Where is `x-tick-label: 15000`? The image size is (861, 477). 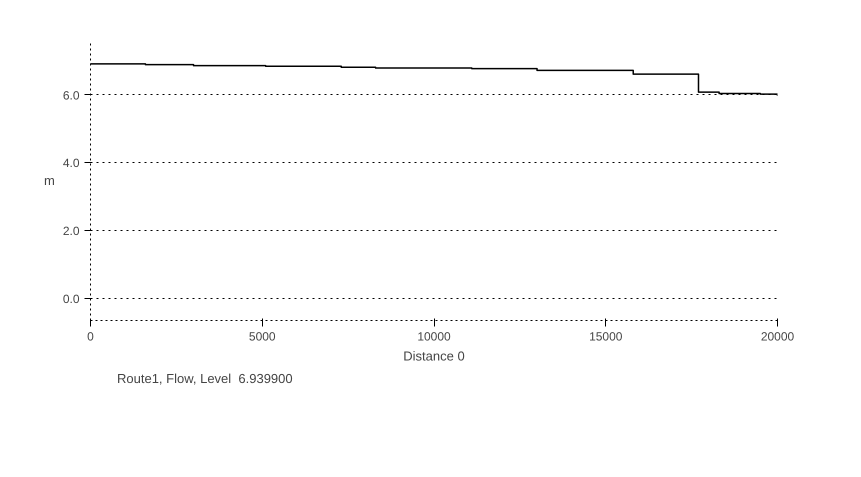 x-tick-label: 15000 is located at coordinates (606, 337).